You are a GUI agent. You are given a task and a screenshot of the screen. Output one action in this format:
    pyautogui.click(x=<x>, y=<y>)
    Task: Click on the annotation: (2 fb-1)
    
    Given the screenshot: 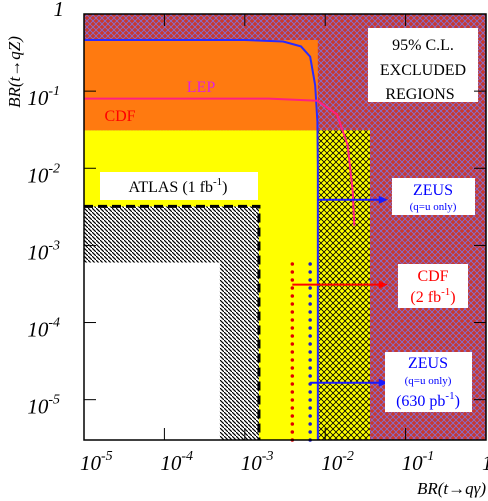 What is the action you would take?
    pyautogui.click(x=432, y=296)
    